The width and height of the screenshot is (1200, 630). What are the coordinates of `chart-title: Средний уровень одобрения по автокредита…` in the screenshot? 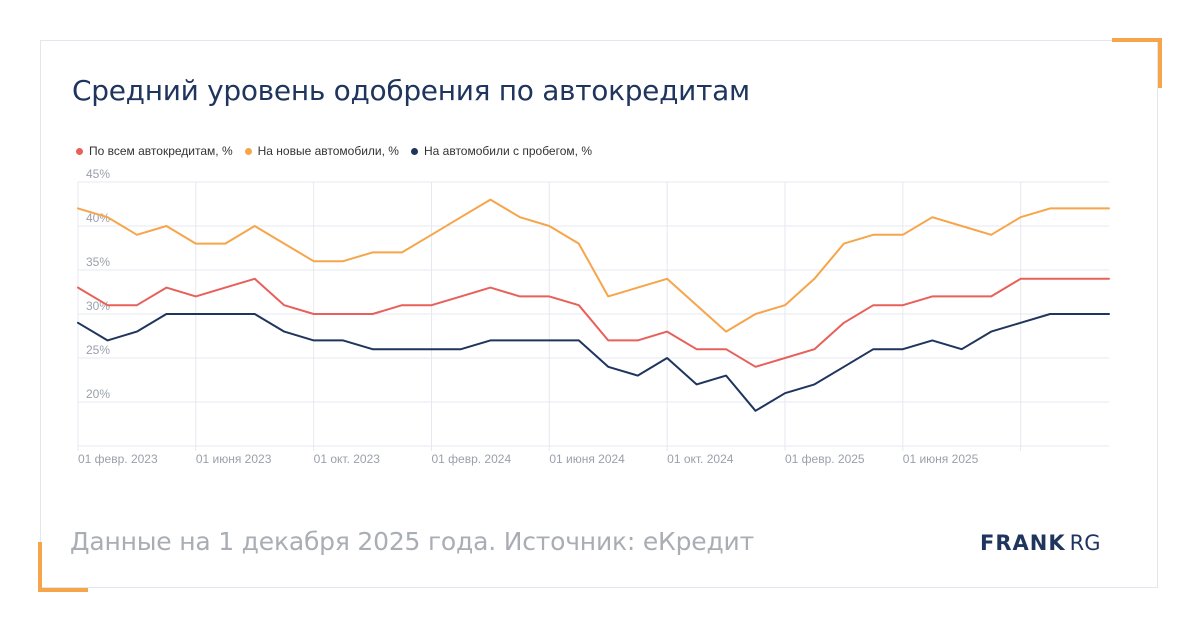 It's located at (411, 90).